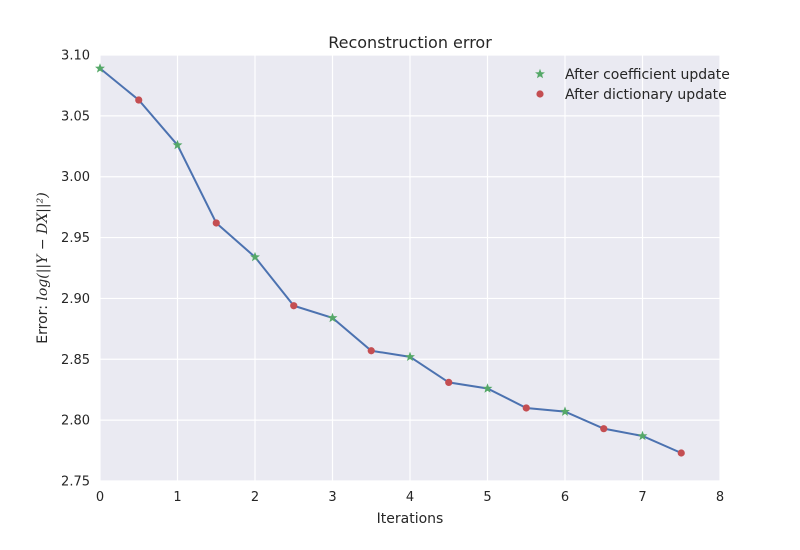 This screenshot has width=800, height=550. Describe the element at coordinates (410, 519) in the screenshot. I see `x-axis-label: Iterations` at that location.